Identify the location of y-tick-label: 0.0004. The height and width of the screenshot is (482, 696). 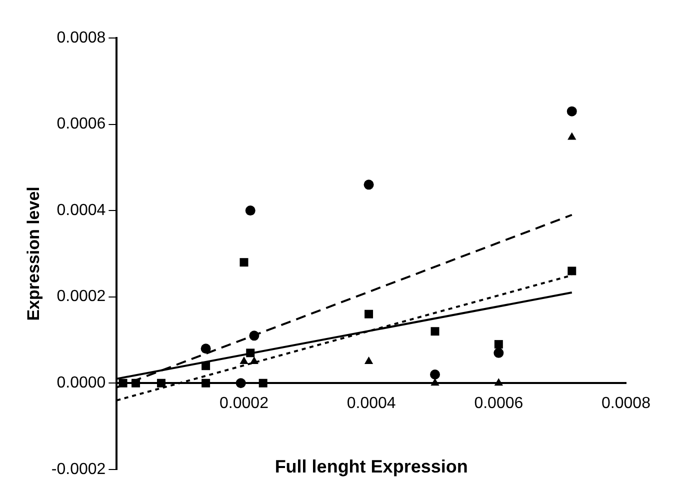
(81, 210).